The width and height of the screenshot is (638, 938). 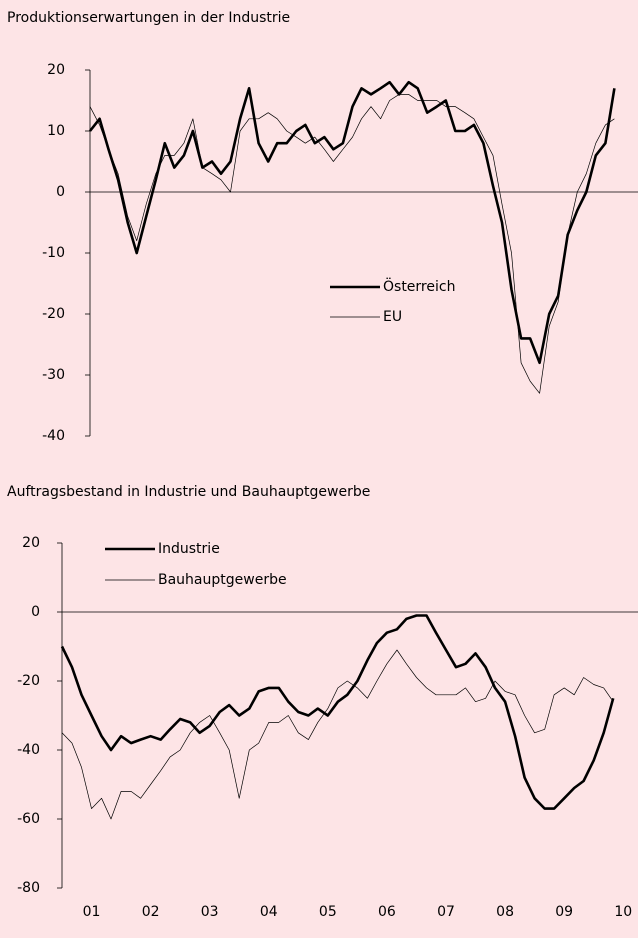 What do you see at coordinates (56, 131) in the screenshot?
I see `y-tick-label: 10` at bounding box center [56, 131].